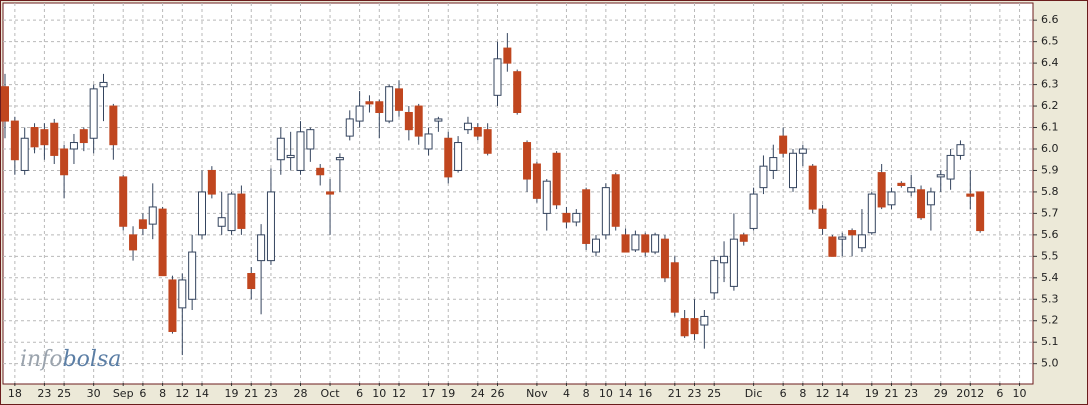 The image size is (1088, 405). What do you see at coordinates (399, 393) in the screenshot?
I see `x-tick-label: 12` at bounding box center [399, 393].